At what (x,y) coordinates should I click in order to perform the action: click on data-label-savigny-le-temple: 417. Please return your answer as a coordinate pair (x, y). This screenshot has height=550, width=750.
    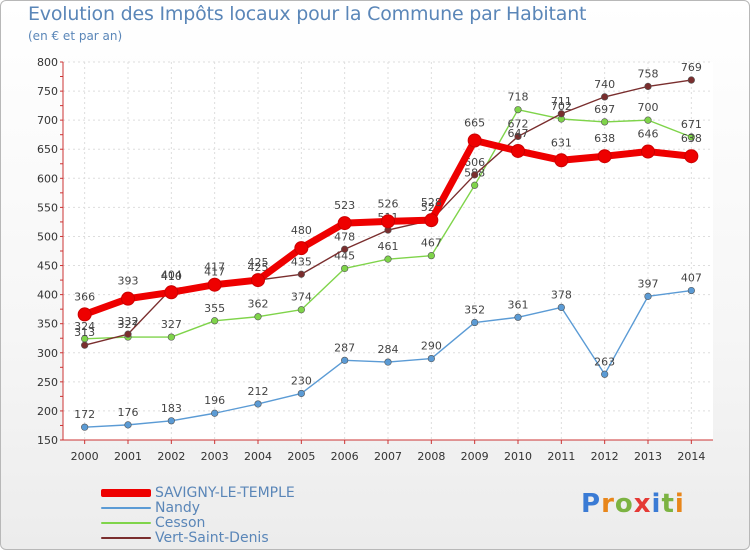
    Looking at the image, I should click on (214, 267).